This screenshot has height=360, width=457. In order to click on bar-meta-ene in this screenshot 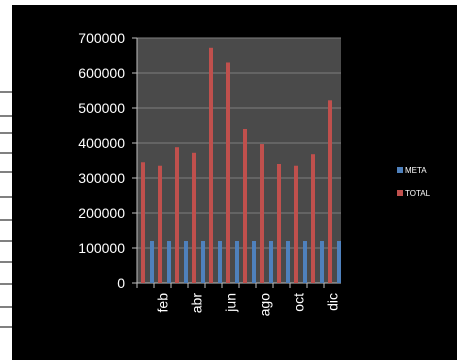, I will do `click(152, 262)`.